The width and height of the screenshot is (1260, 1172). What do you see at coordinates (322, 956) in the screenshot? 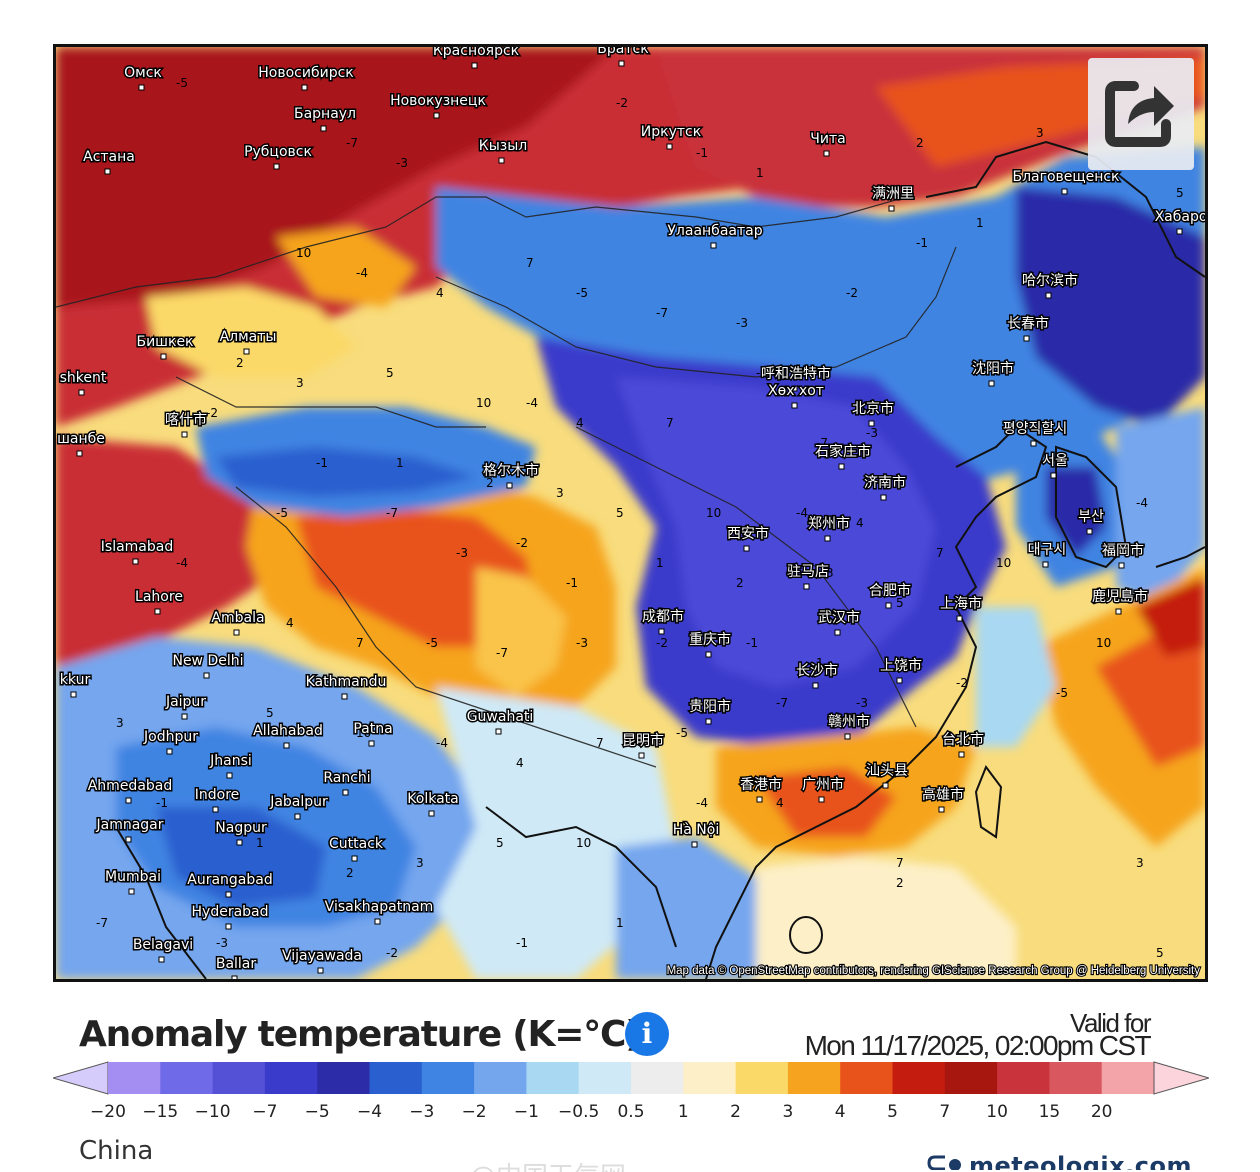
I see `city-label: Vijayawada` at bounding box center [322, 956].